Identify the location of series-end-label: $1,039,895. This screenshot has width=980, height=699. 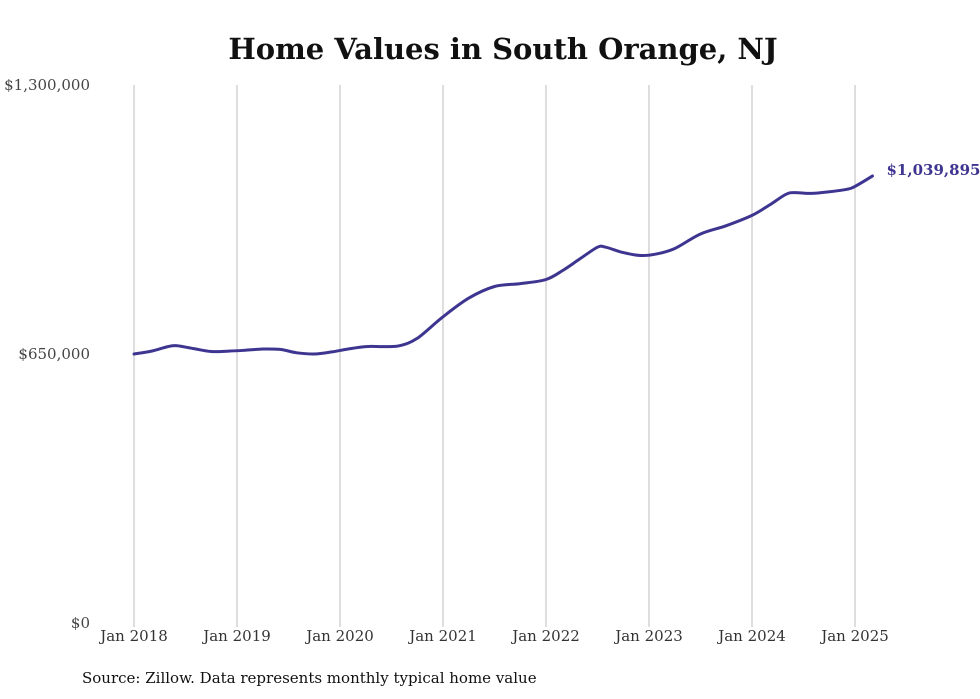
(933, 170).